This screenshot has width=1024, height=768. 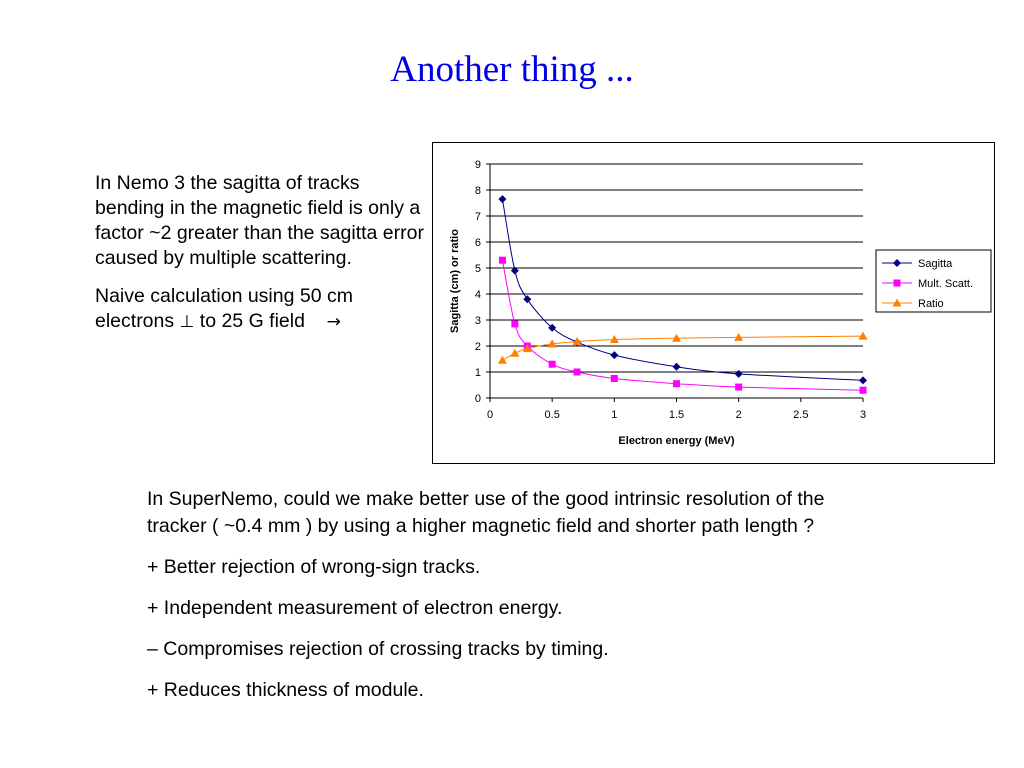 I want to click on y-tick-label: 5, so click(x=478, y=269).